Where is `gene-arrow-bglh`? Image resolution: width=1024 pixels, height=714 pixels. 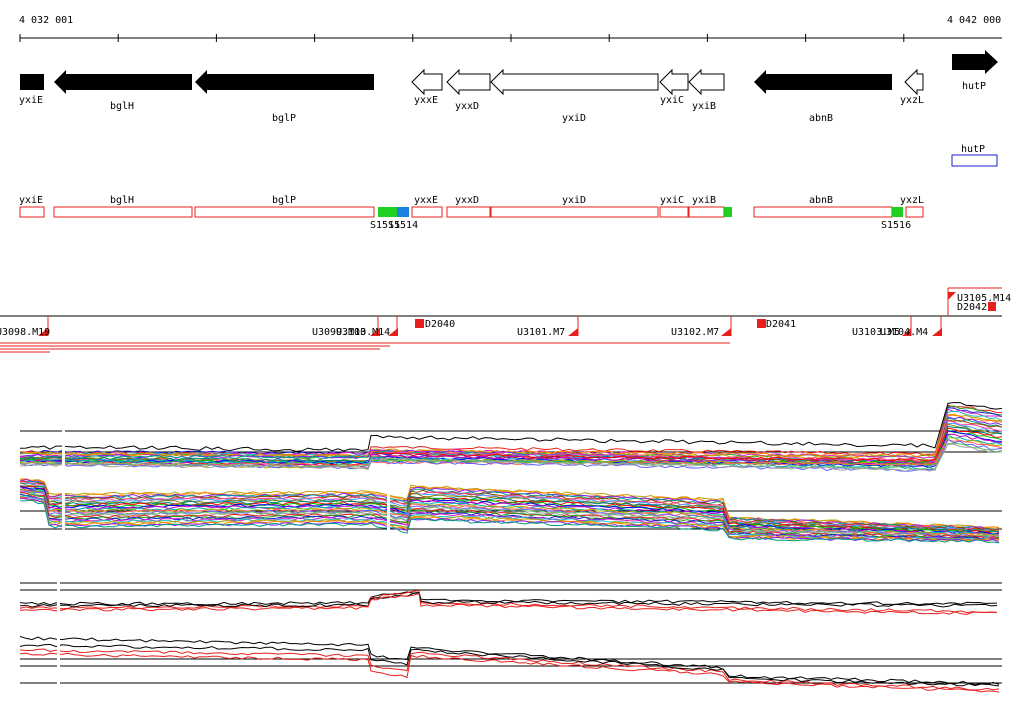
gene-arrow-bglh is located at coordinates (123, 82).